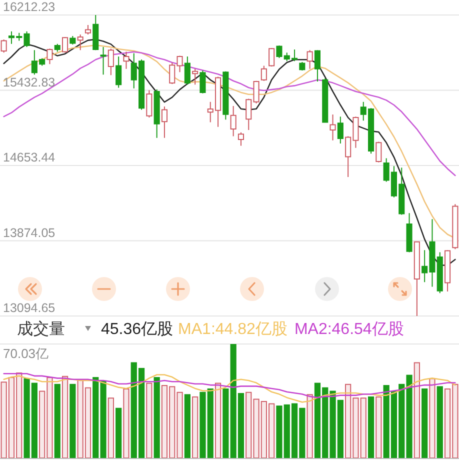  Describe the element at coordinates (349, 329) in the screenshot. I see `series-label: MA2:46.54亿股` at that location.